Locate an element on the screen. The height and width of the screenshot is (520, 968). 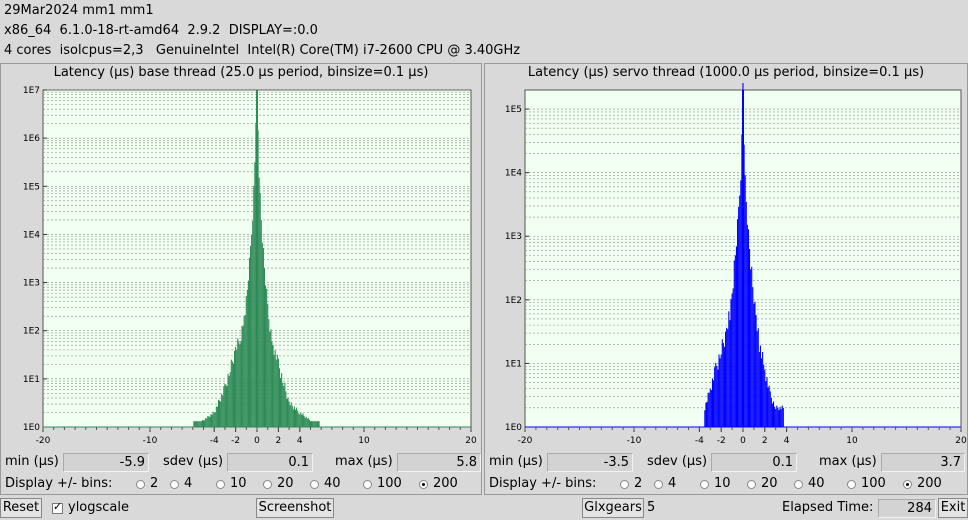
base-bins-option-20: 20 is located at coordinates (285, 483).